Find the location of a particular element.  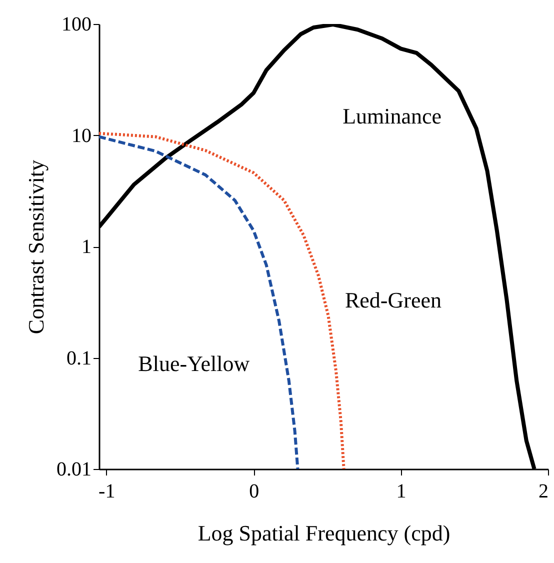

x-axis-title: Log Spatial Frequency (cpd) is located at coordinates (324, 533).